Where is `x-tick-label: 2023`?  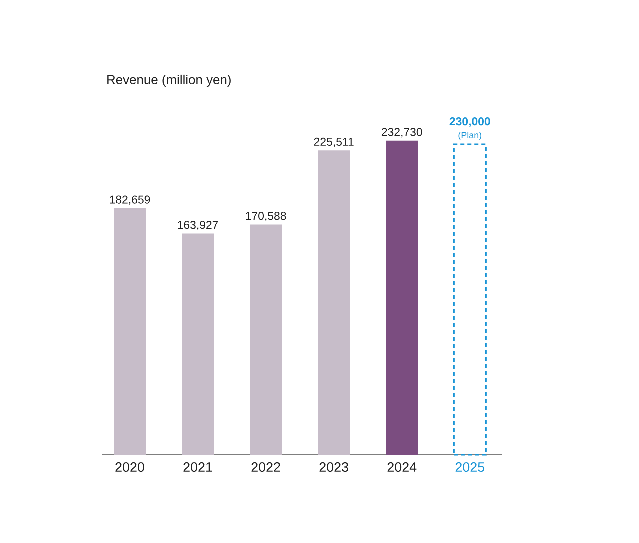
x-tick-label: 2023 is located at coordinates (334, 467).